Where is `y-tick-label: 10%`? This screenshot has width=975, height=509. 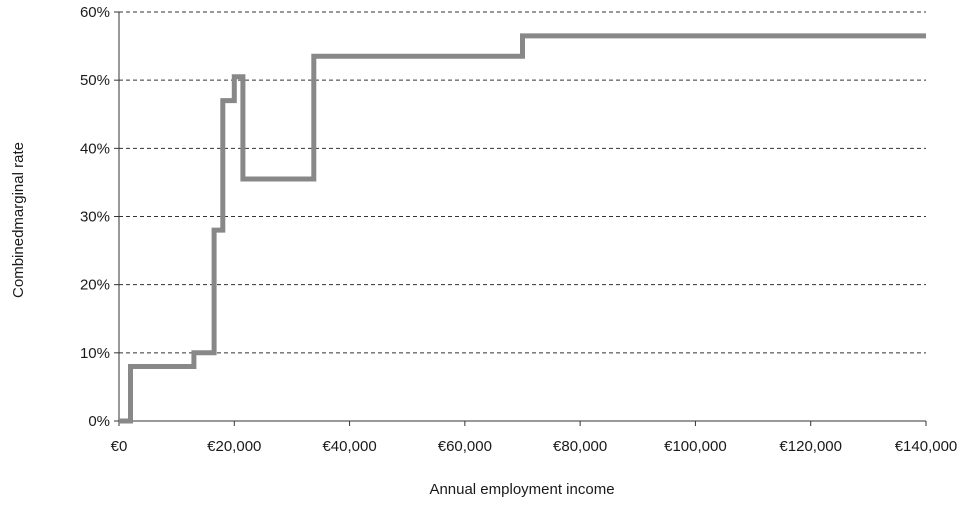 y-tick-label: 10% is located at coordinates (95, 353).